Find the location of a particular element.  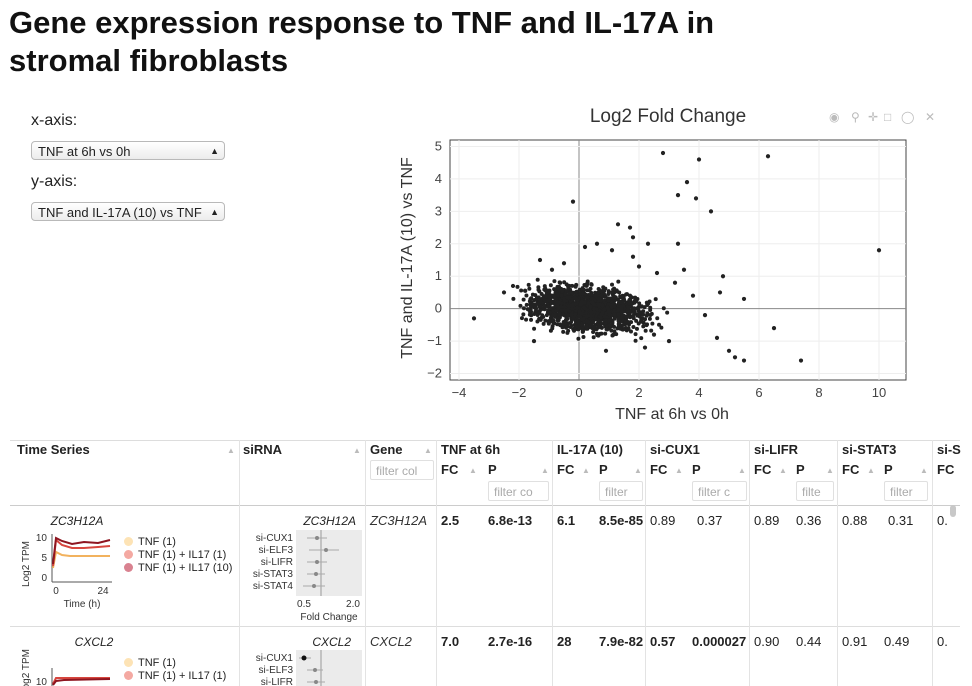

zoom-icon: ⚲ is located at coordinates (855, 117).